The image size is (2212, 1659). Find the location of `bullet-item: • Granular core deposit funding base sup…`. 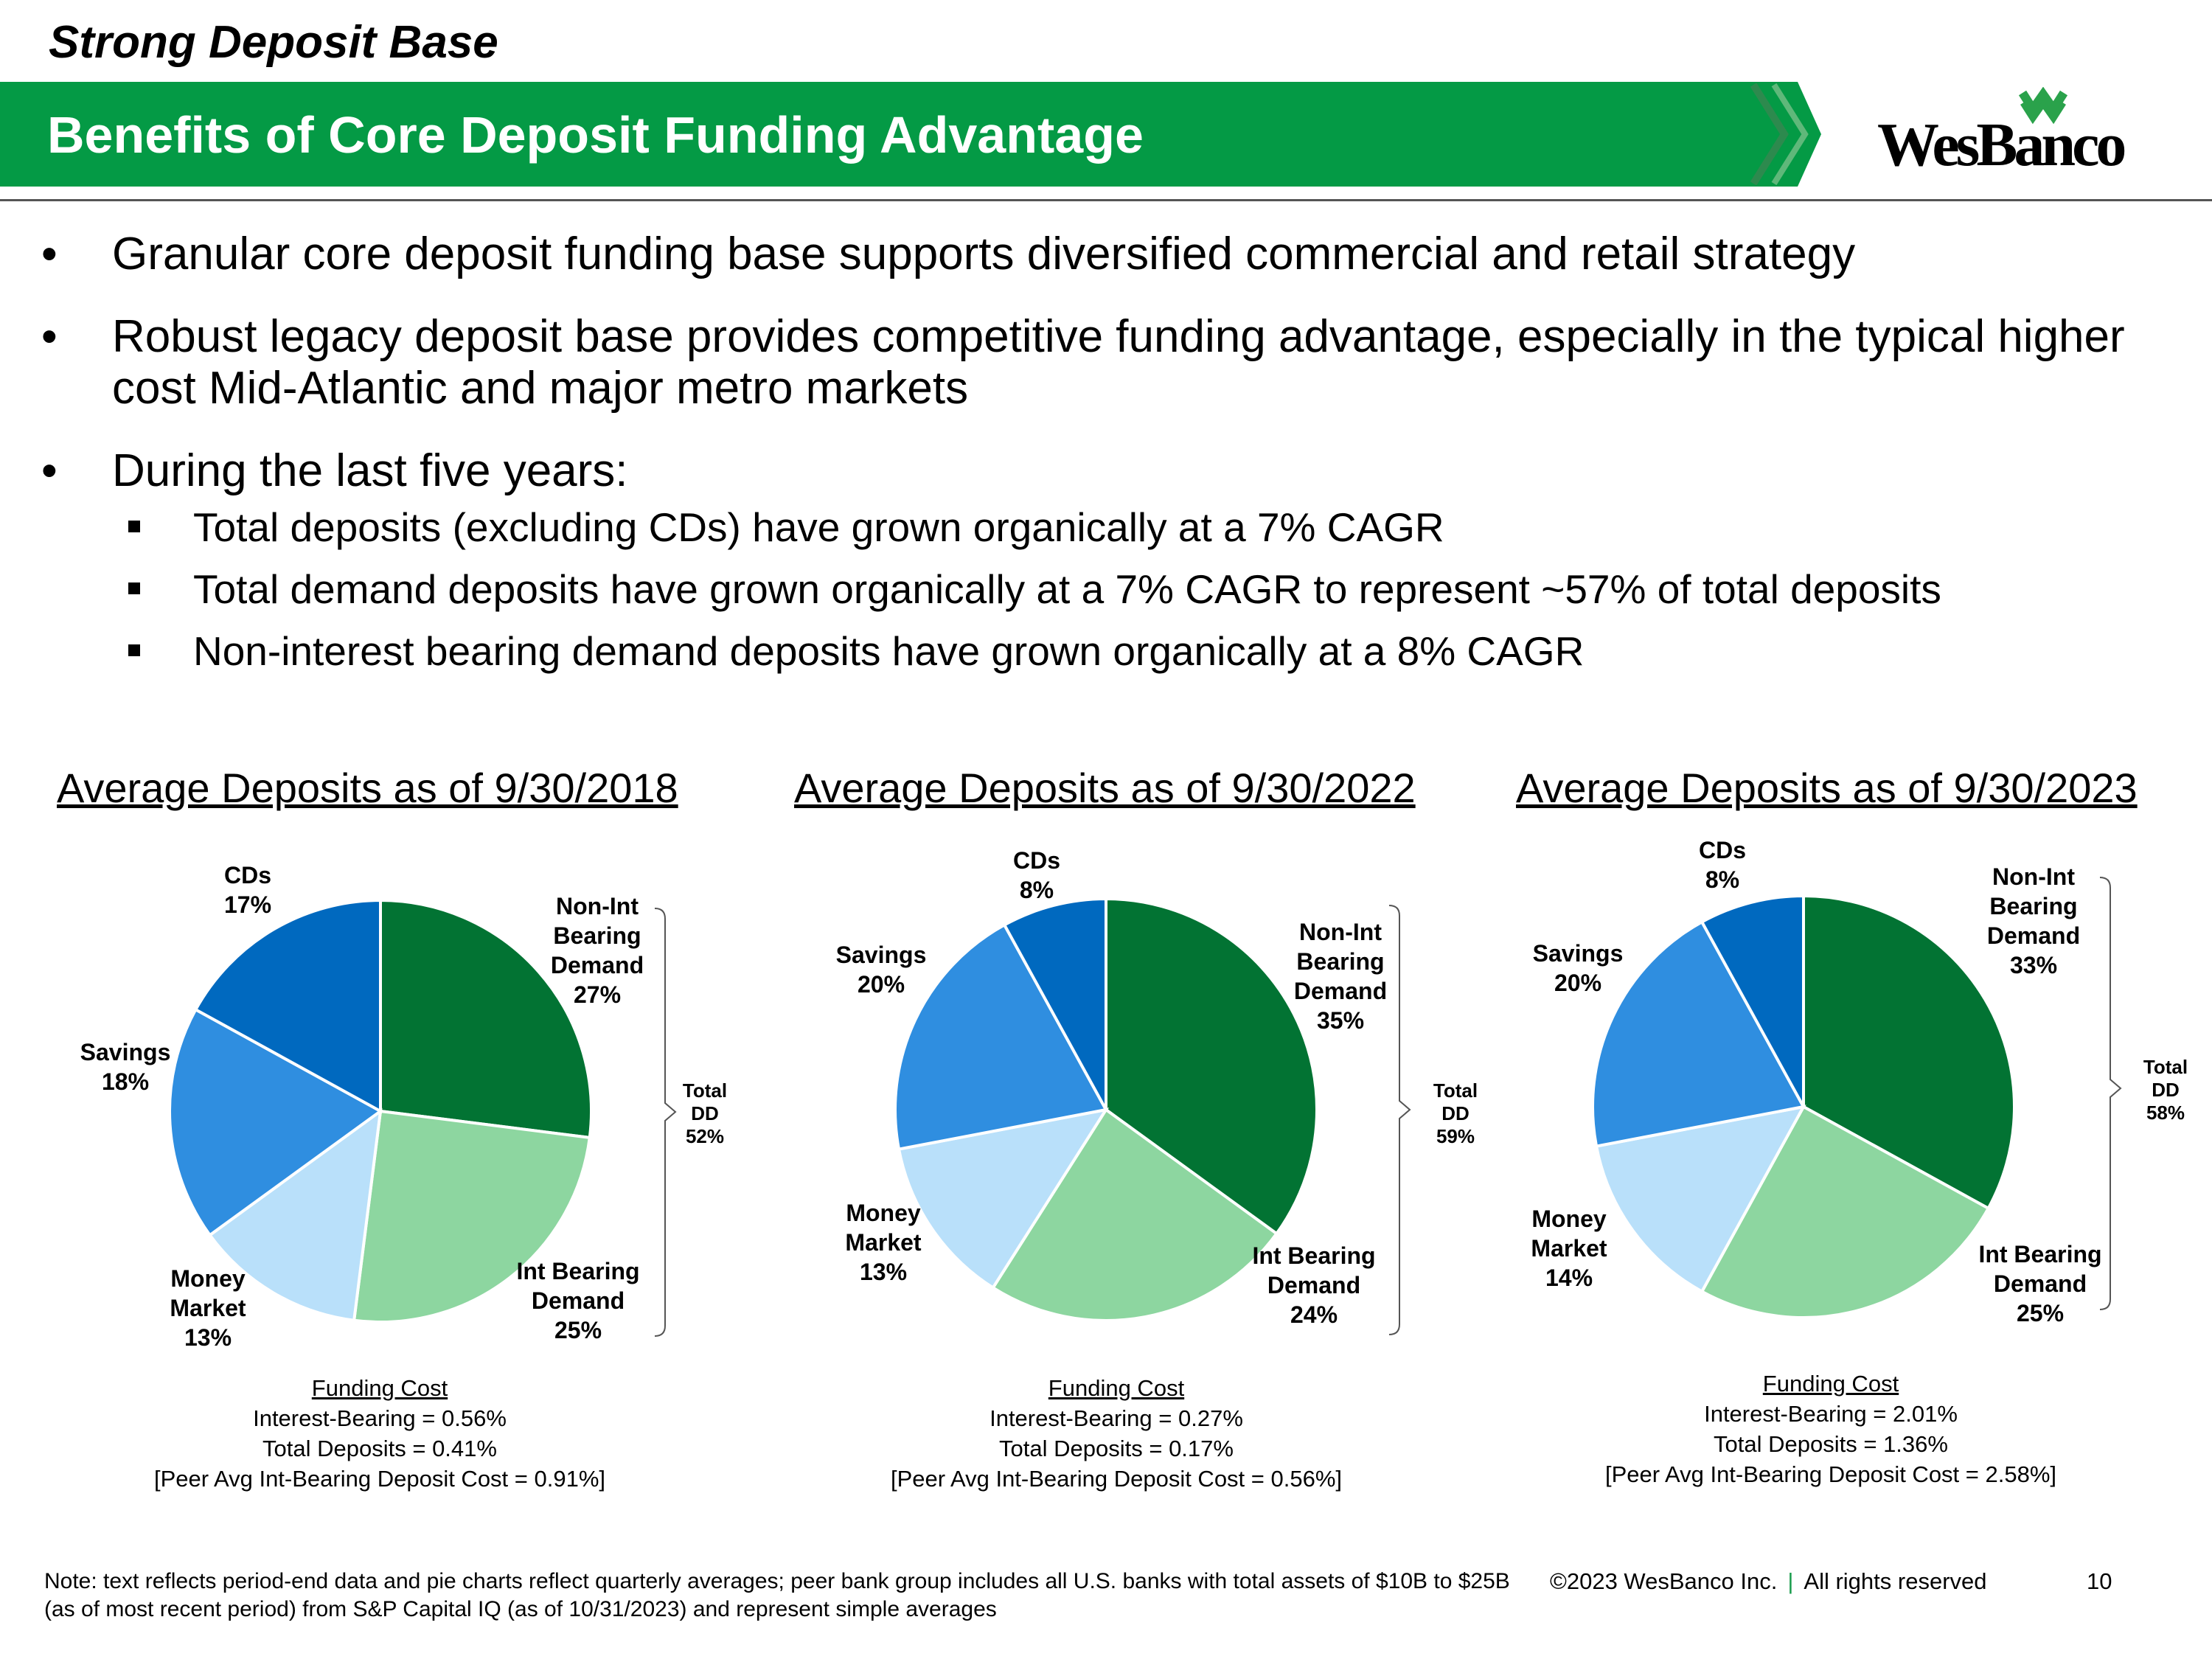

bullet-item: • Granular core deposit funding base sup… is located at coordinates (1106, 254).